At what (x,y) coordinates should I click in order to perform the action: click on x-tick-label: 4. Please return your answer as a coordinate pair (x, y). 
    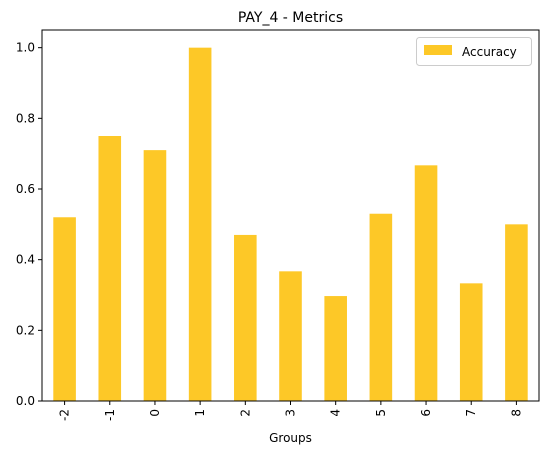
    Looking at the image, I should click on (336, 413).